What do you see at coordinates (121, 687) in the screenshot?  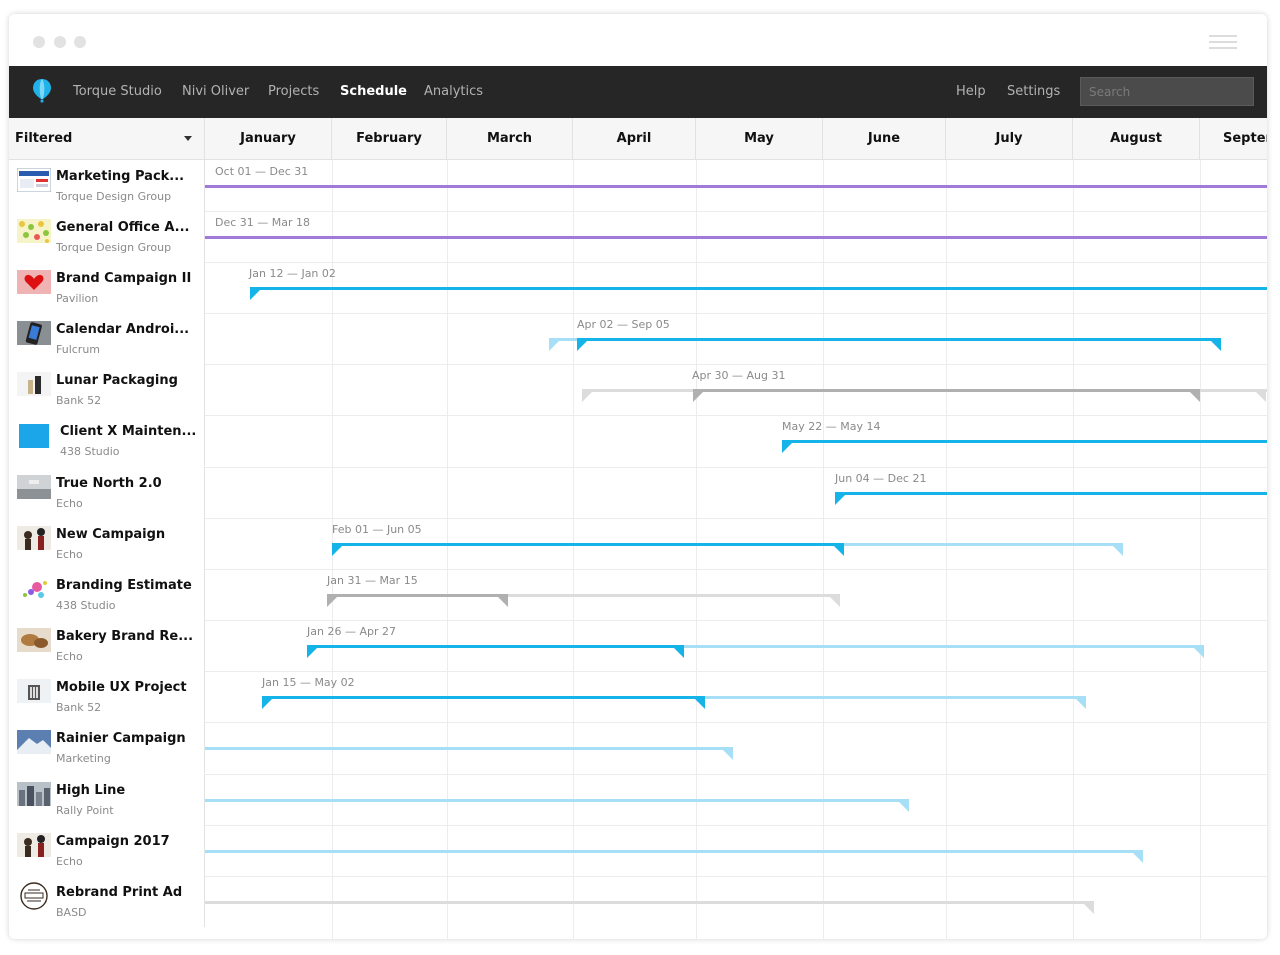 I see `project-name: Mobile UX Project` at bounding box center [121, 687].